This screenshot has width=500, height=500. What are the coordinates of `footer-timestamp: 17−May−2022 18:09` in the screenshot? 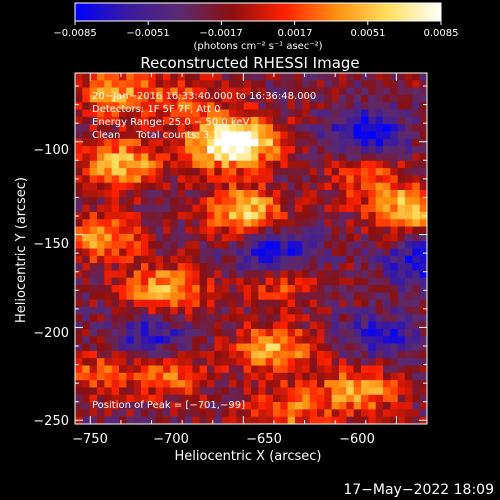 It's located at (418, 490).